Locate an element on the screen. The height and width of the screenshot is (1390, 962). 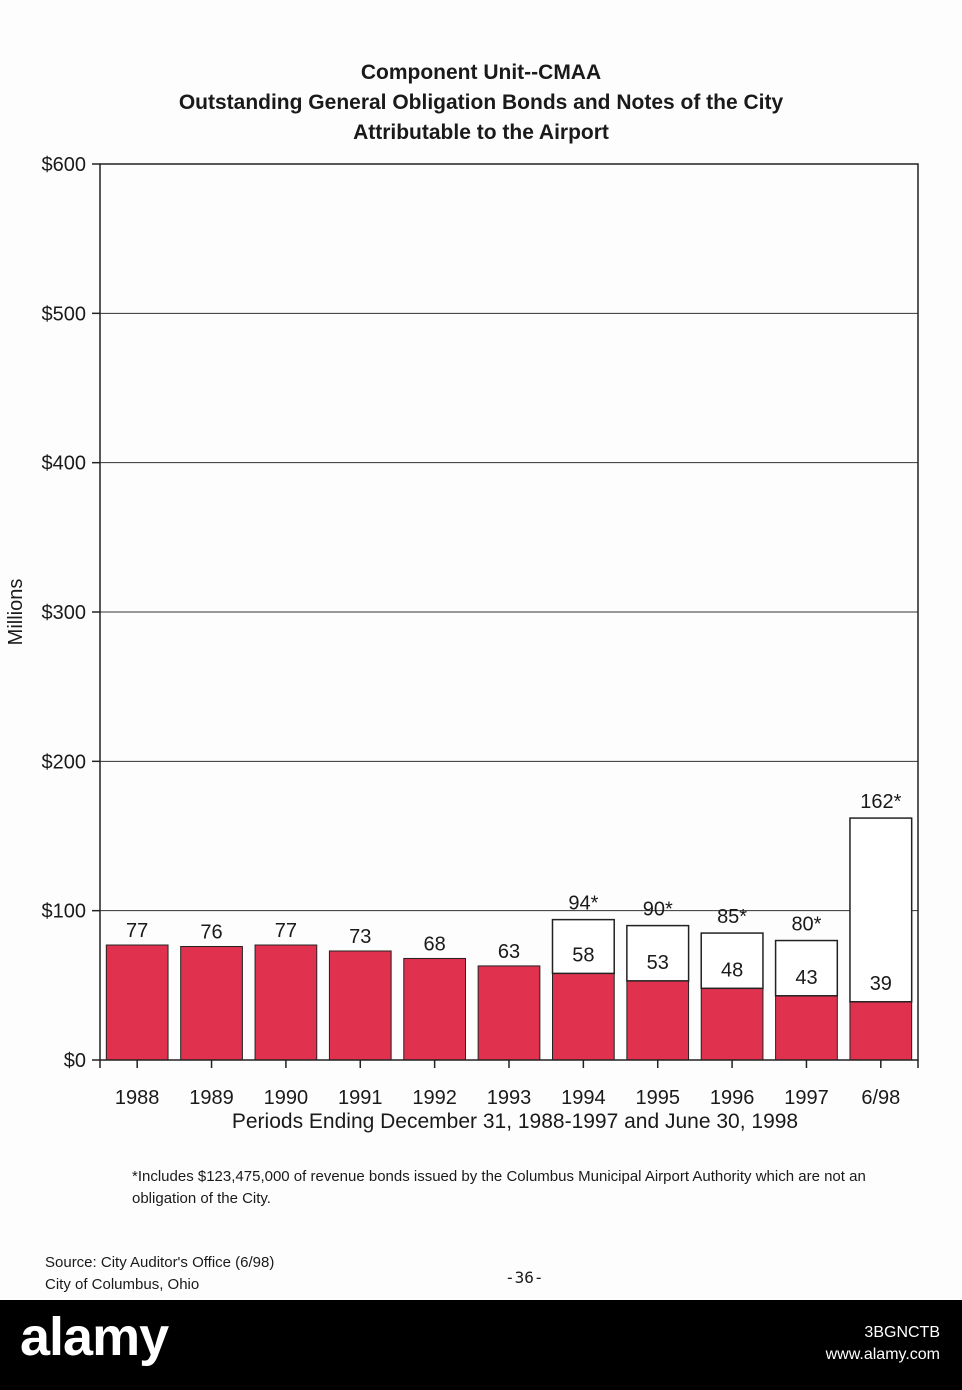
x-tick-label: 1993 is located at coordinates (509, 1098).